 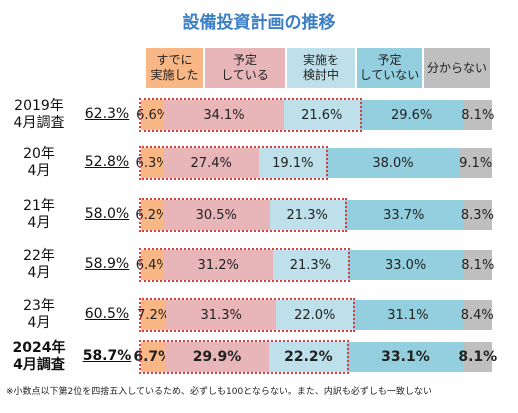 I want to click on value-label: 8.3%, so click(x=477, y=215).